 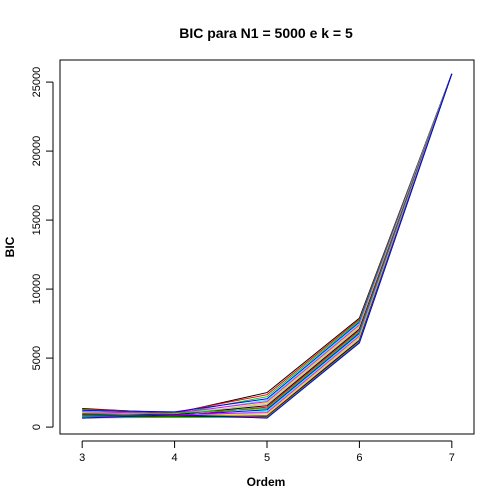 What do you see at coordinates (37, 151) in the screenshot?
I see `y-tick-label: 20000` at bounding box center [37, 151].